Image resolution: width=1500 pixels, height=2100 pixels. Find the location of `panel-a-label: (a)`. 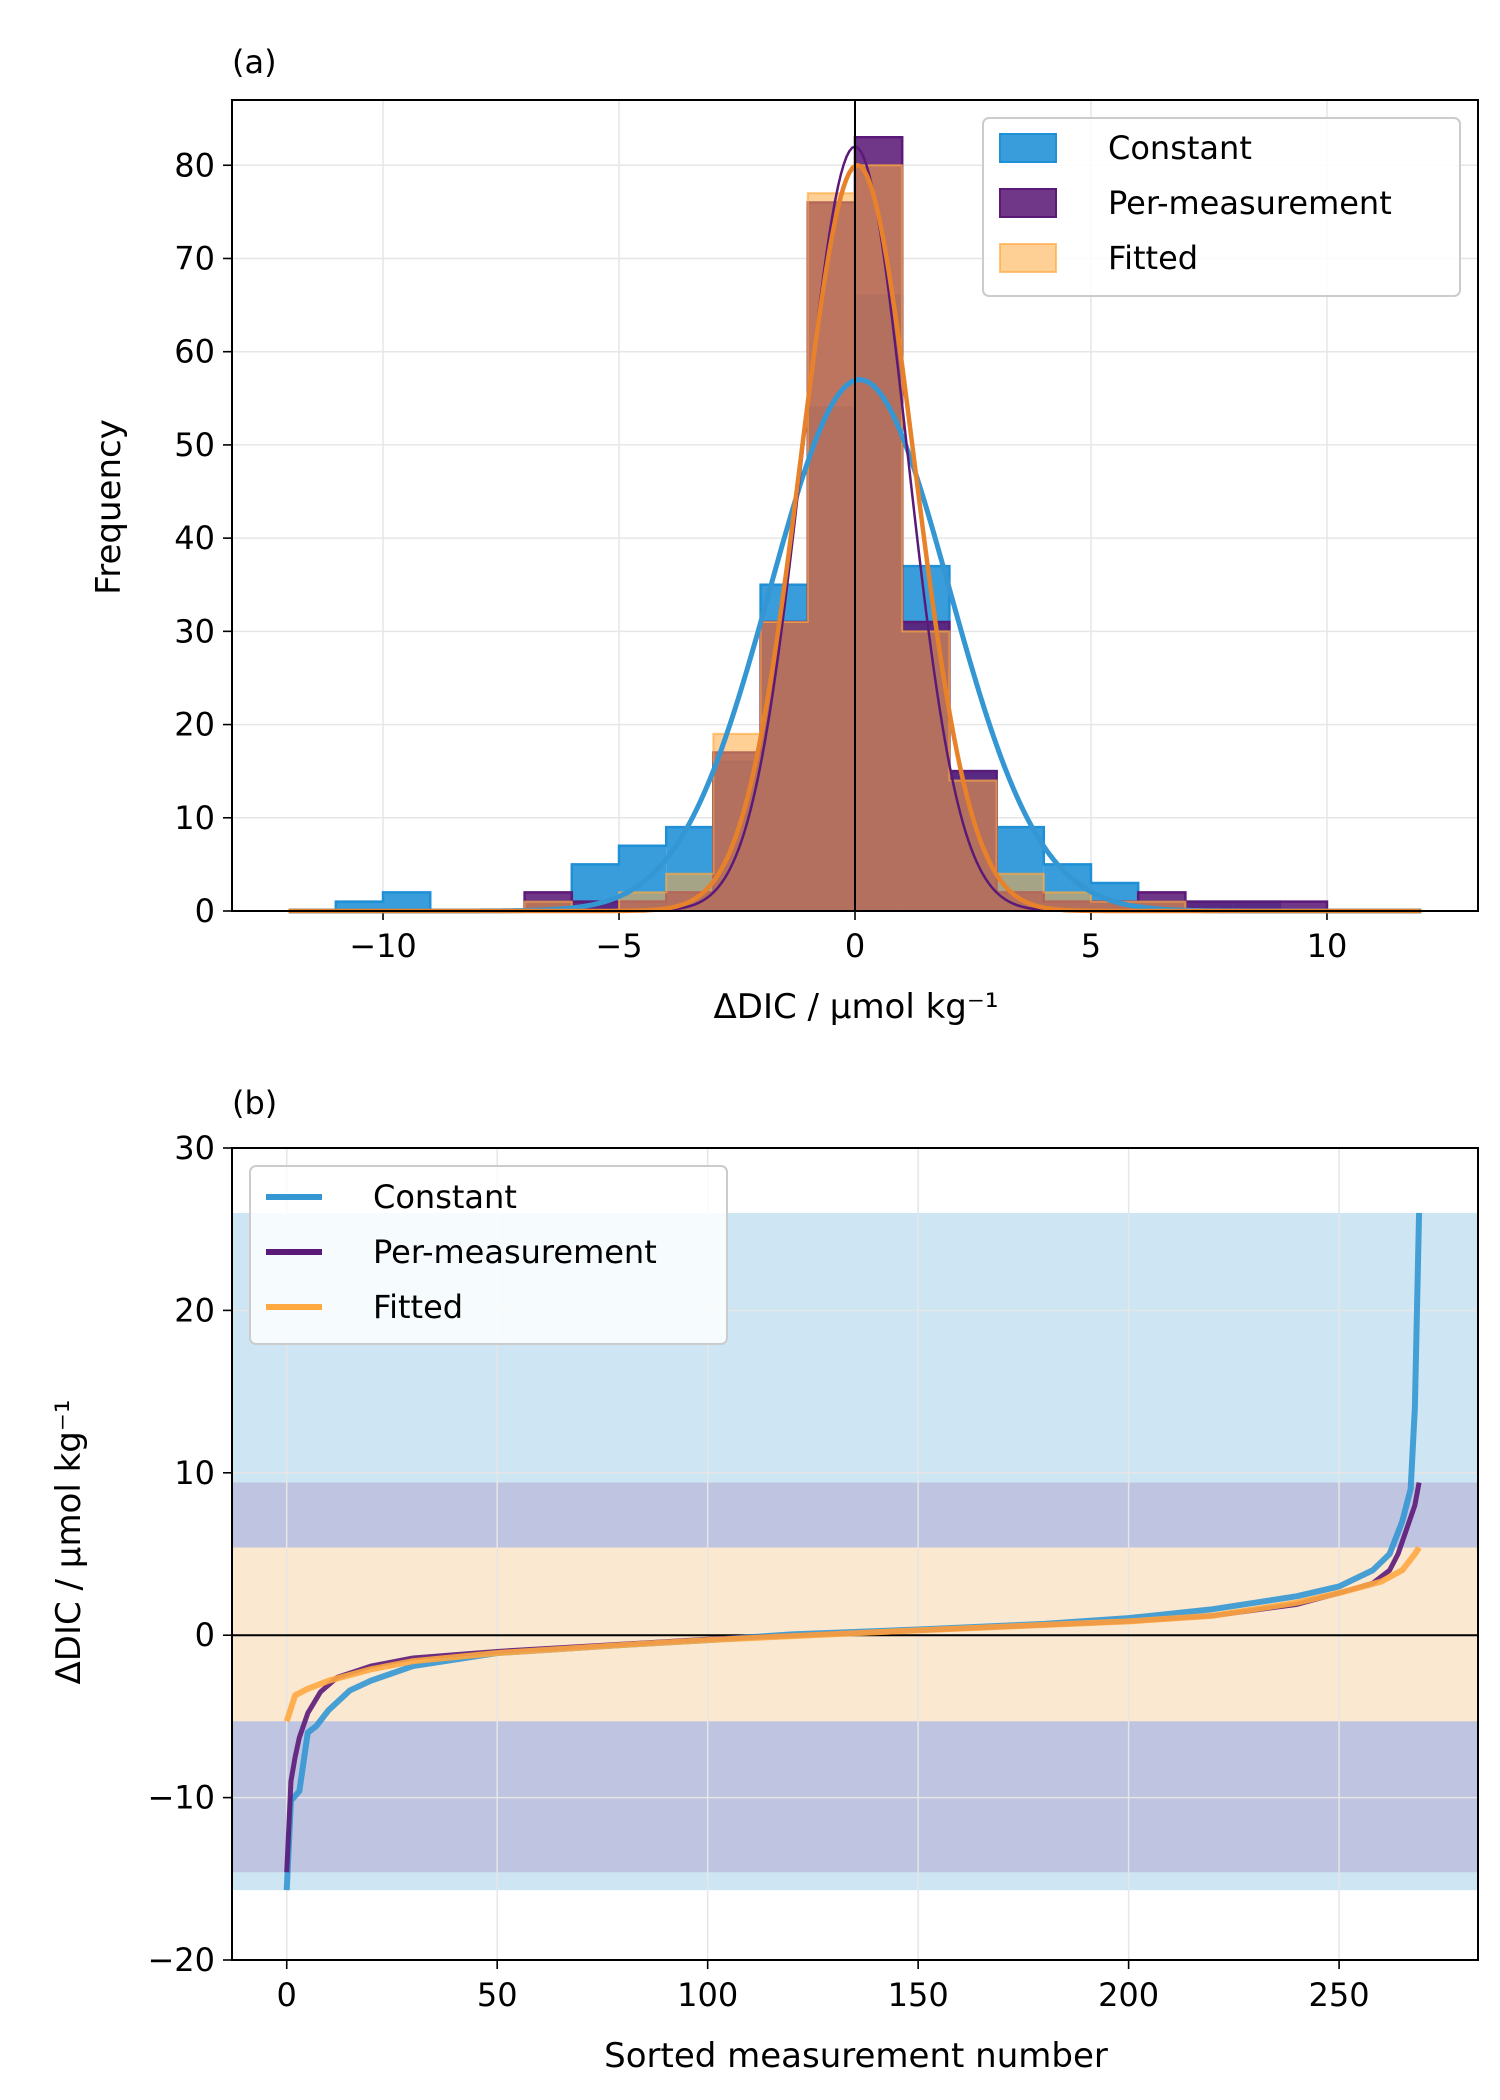

panel-a-label: (a) is located at coordinates (254, 62).